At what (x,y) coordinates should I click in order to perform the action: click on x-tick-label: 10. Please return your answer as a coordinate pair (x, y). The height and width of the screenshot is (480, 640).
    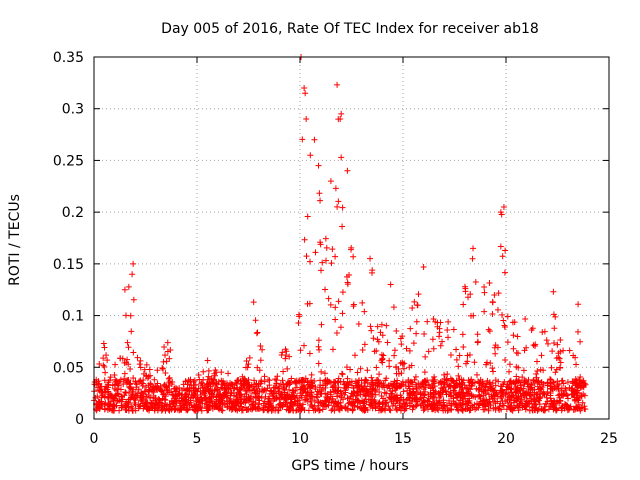
    Looking at the image, I should click on (300, 439).